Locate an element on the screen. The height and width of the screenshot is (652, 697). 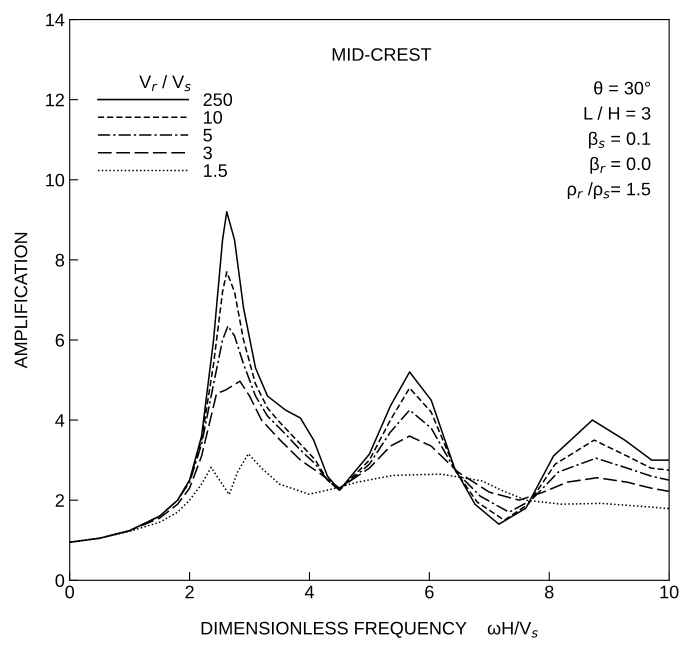
legend-label: 10 is located at coordinates (213, 117).